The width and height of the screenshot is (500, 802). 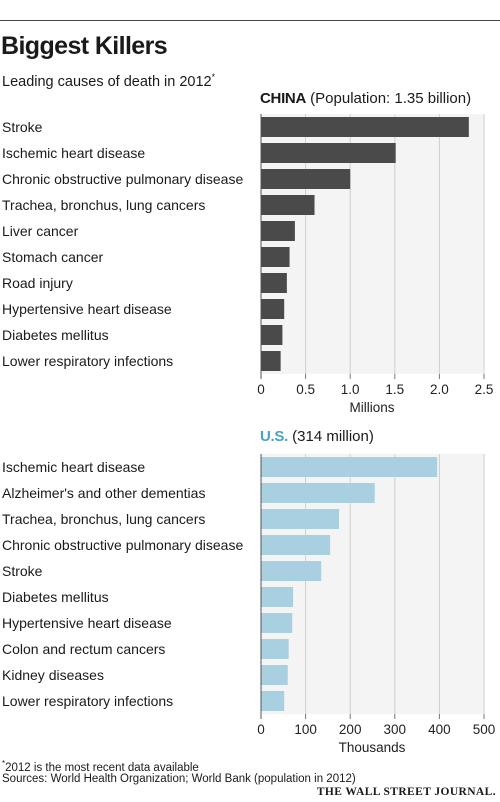 I want to click on footnote: *2012 is the most recent data available, so click(x=100, y=766).